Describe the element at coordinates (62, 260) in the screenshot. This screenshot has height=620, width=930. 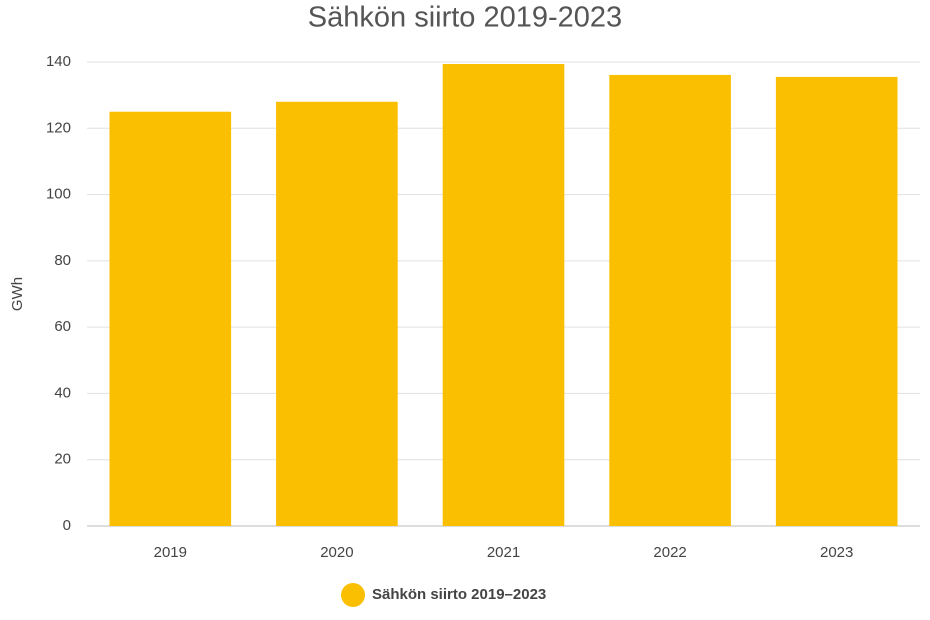
I see `y-tick-label: 80` at that location.